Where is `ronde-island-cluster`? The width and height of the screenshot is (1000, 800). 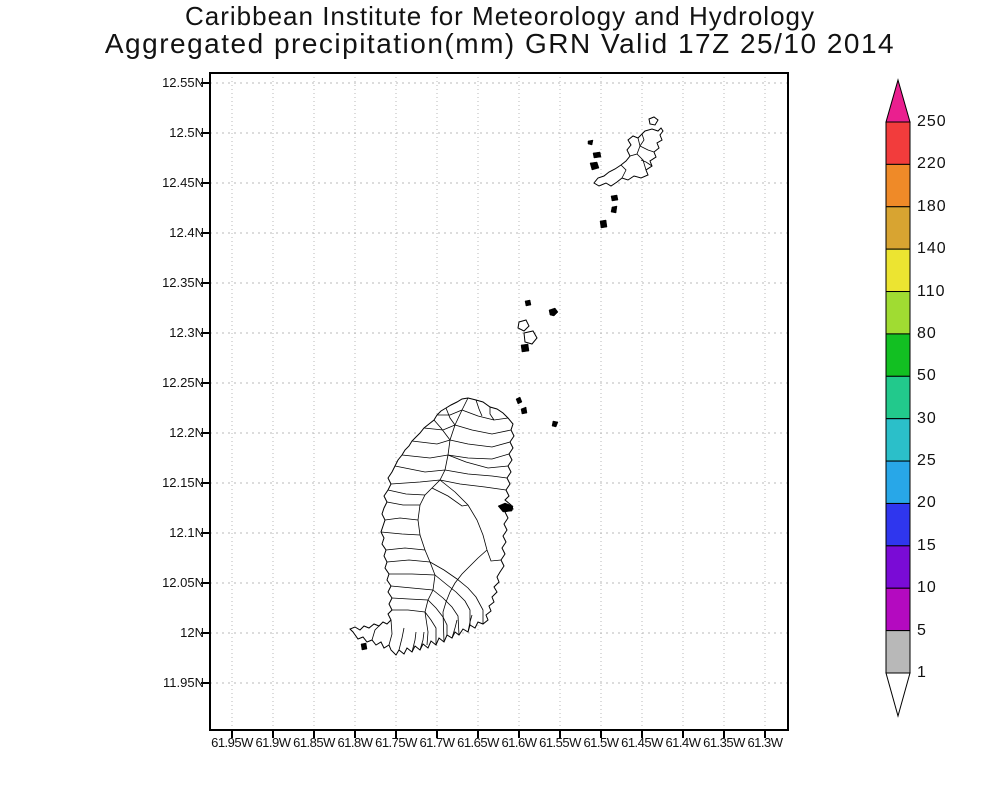 ronde-island-cluster is located at coordinates (538, 326).